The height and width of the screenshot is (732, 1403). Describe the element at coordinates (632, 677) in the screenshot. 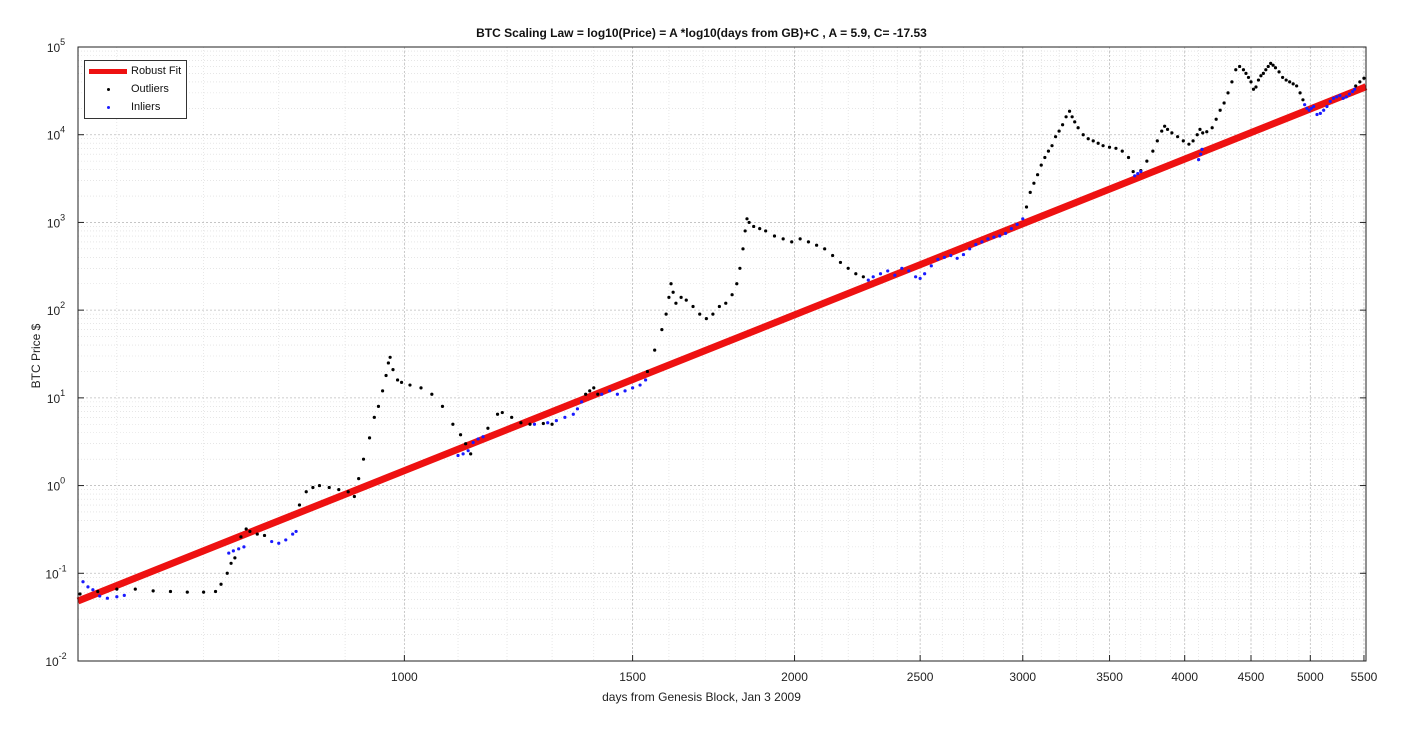

I see `x-tick-label: 1500` at that location.